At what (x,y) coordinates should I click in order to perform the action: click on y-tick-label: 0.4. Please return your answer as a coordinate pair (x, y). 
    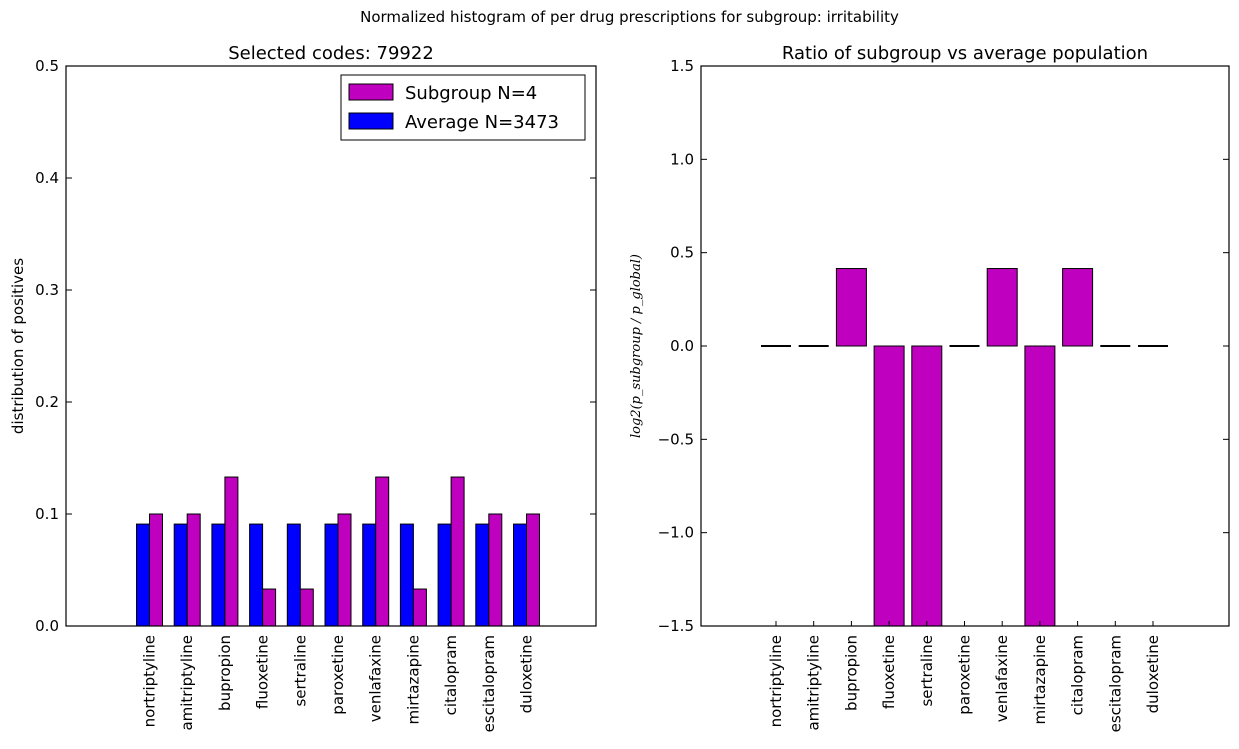
    Looking at the image, I should click on (47, 178).